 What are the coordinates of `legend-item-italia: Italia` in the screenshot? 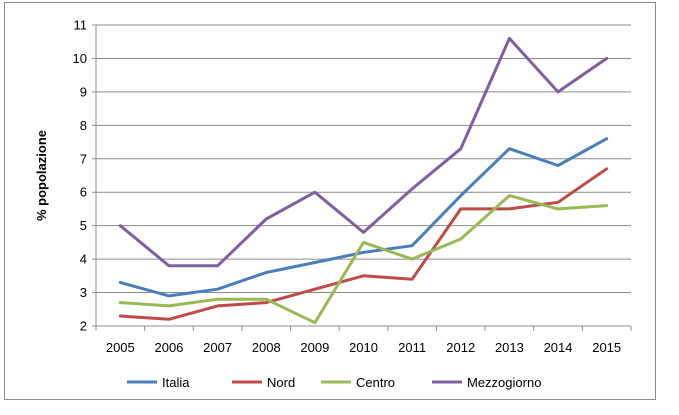 It's located at (158, 382).